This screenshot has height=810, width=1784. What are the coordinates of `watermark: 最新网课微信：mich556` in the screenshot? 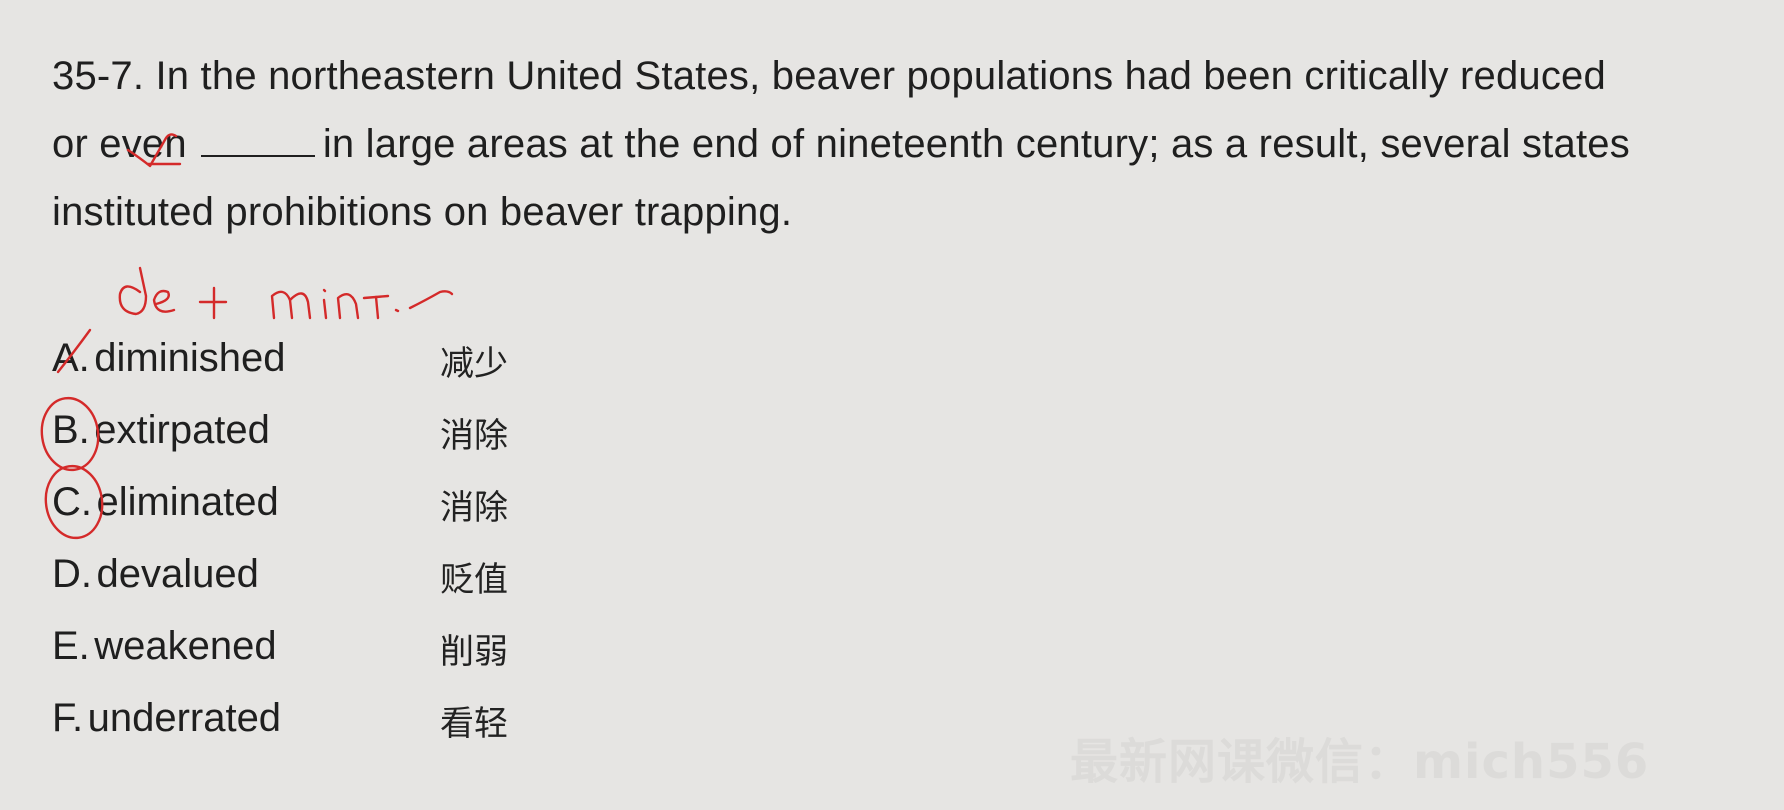 It's located at (1360, 762).